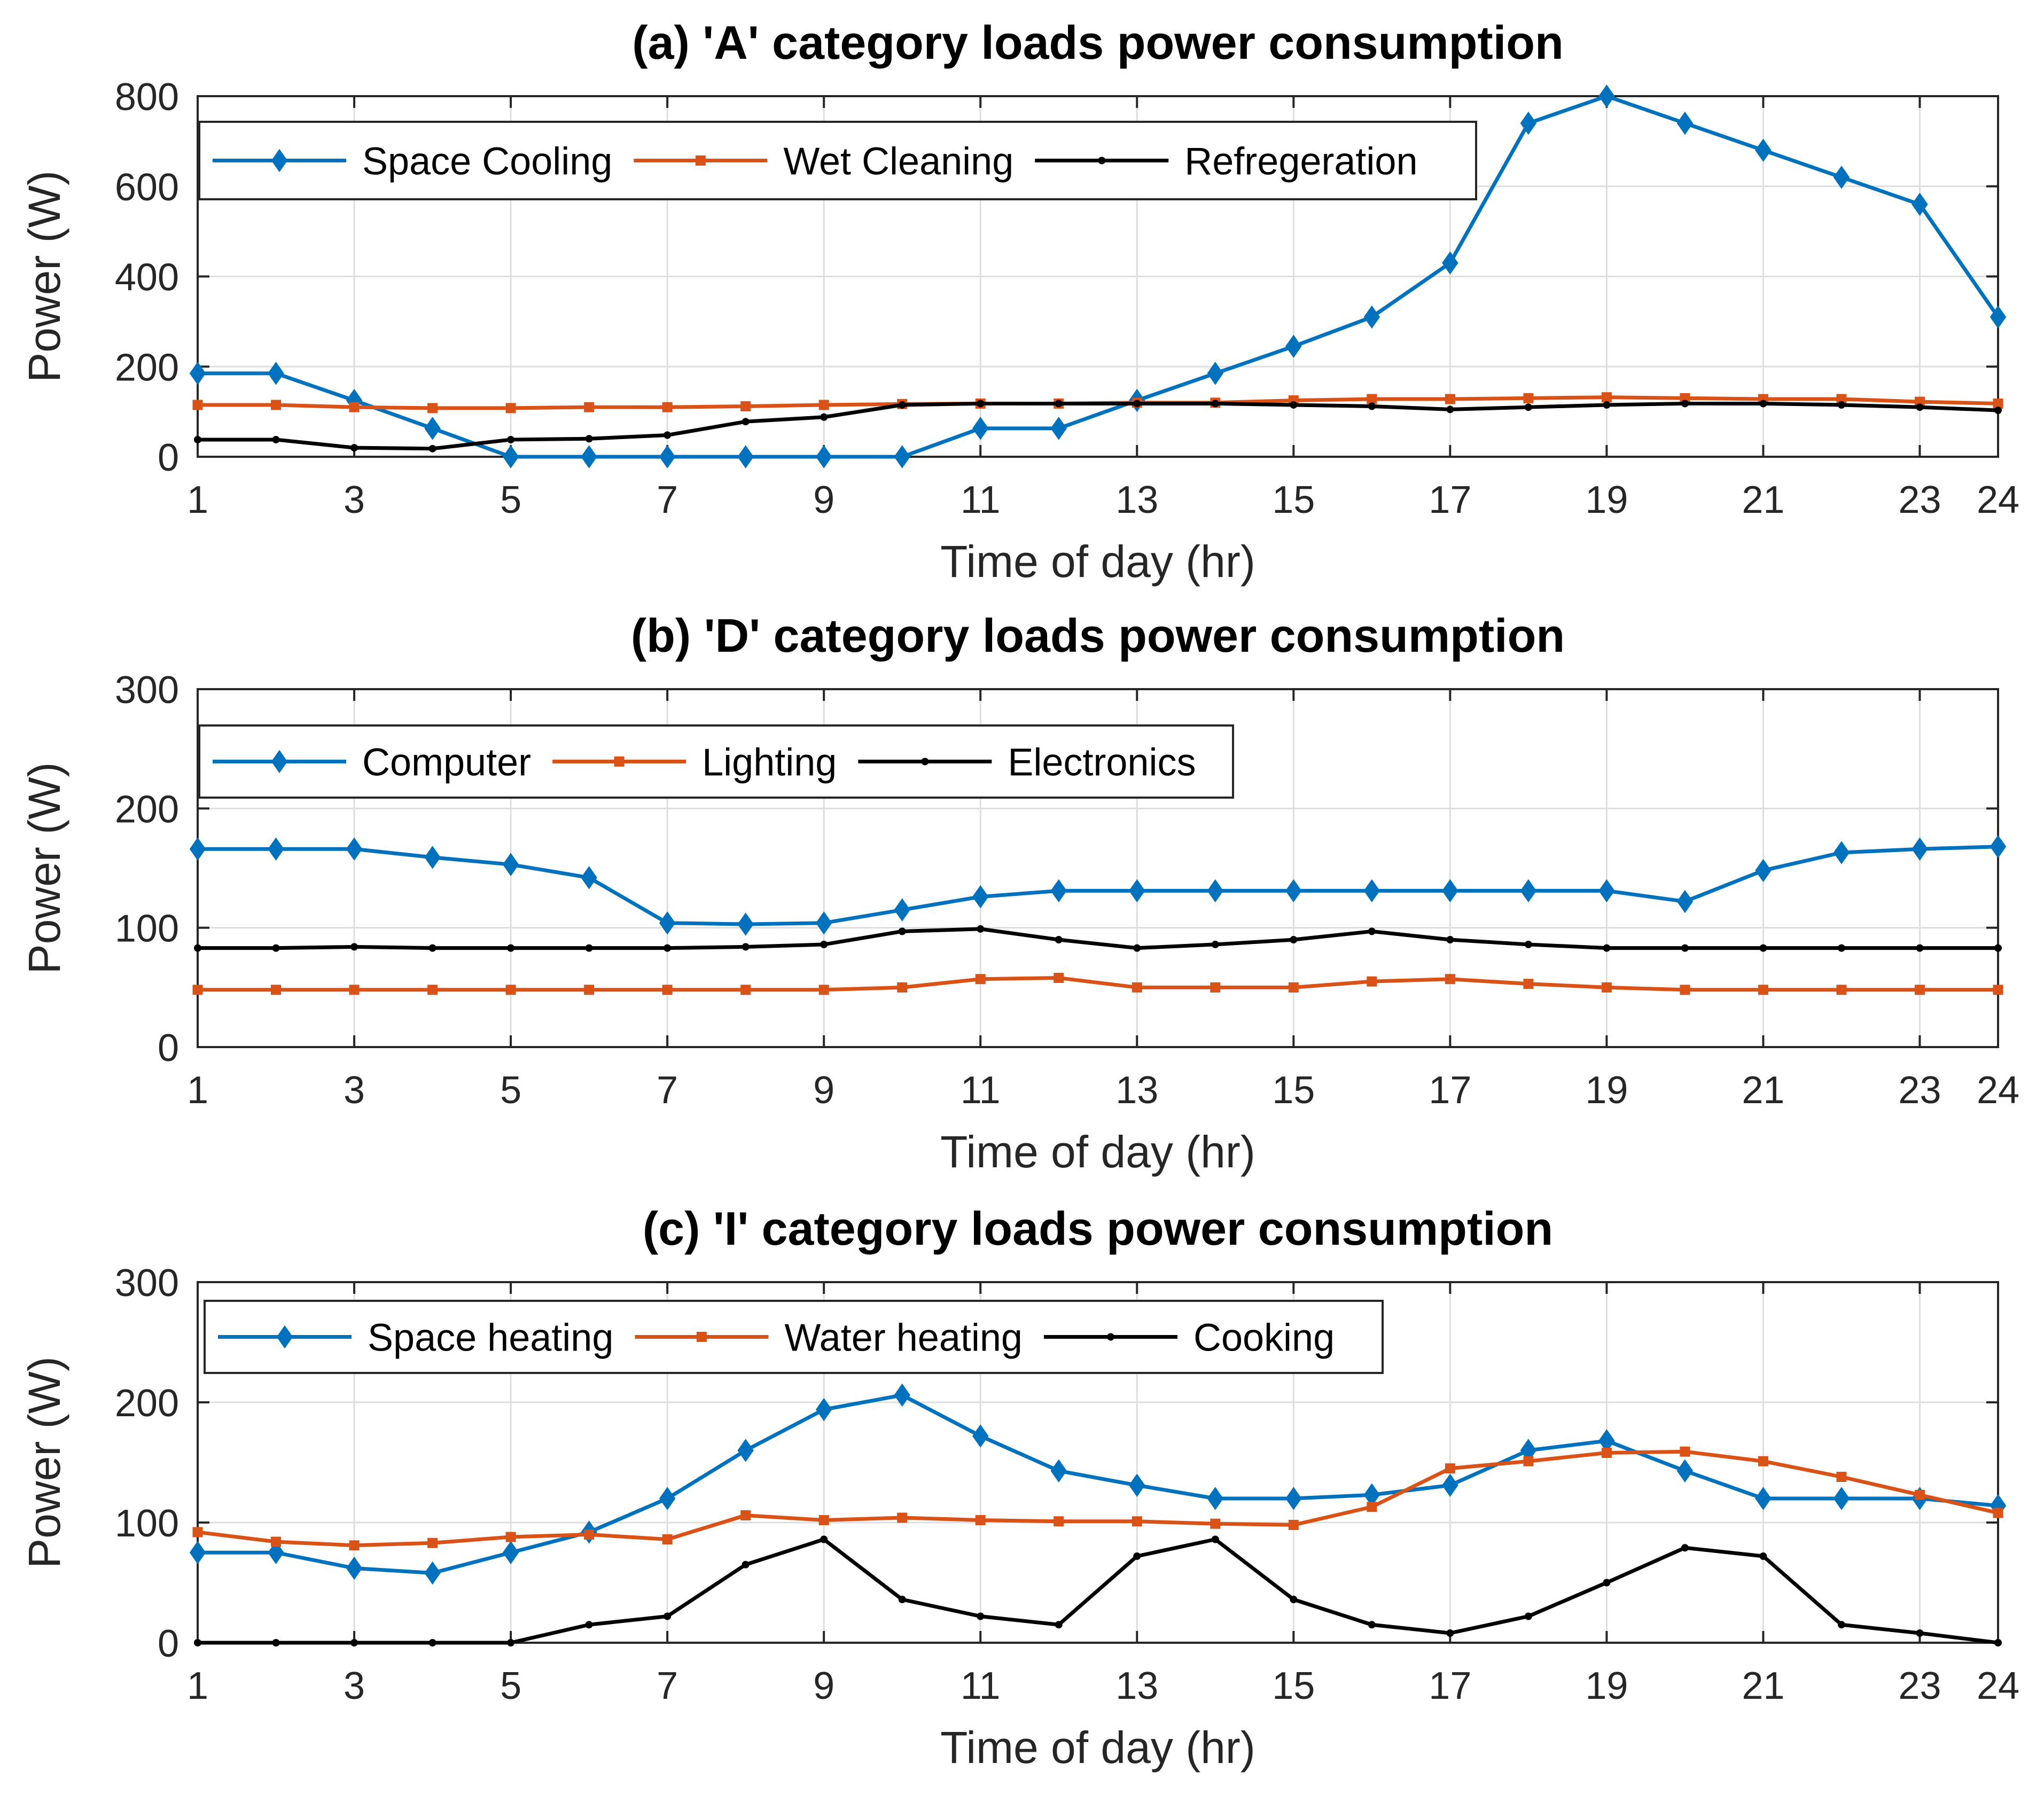 This screenshot has height=1803, width=2044. I want to click on y-tick-label: 0, so click(168, 1048).